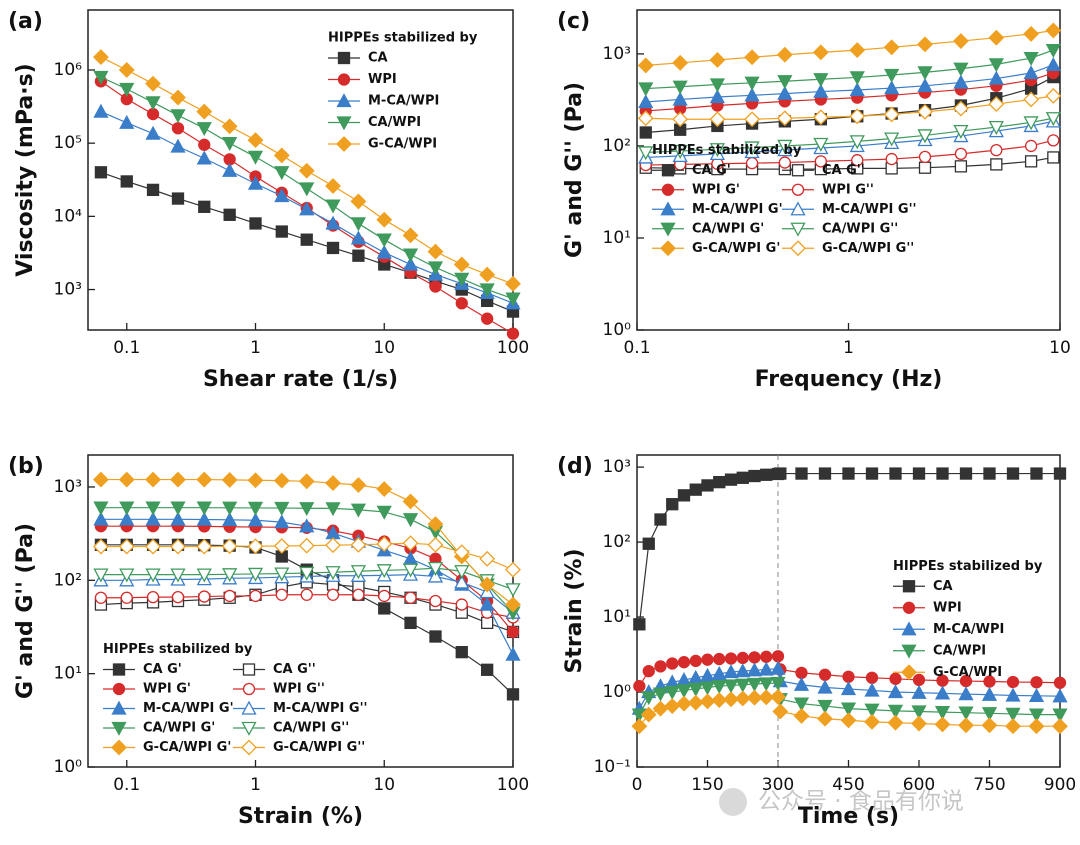  What do you see at coordinates (294, 669) in the screenshot?
I see `legend-label: CA G''` at bounding box center [294, 669].